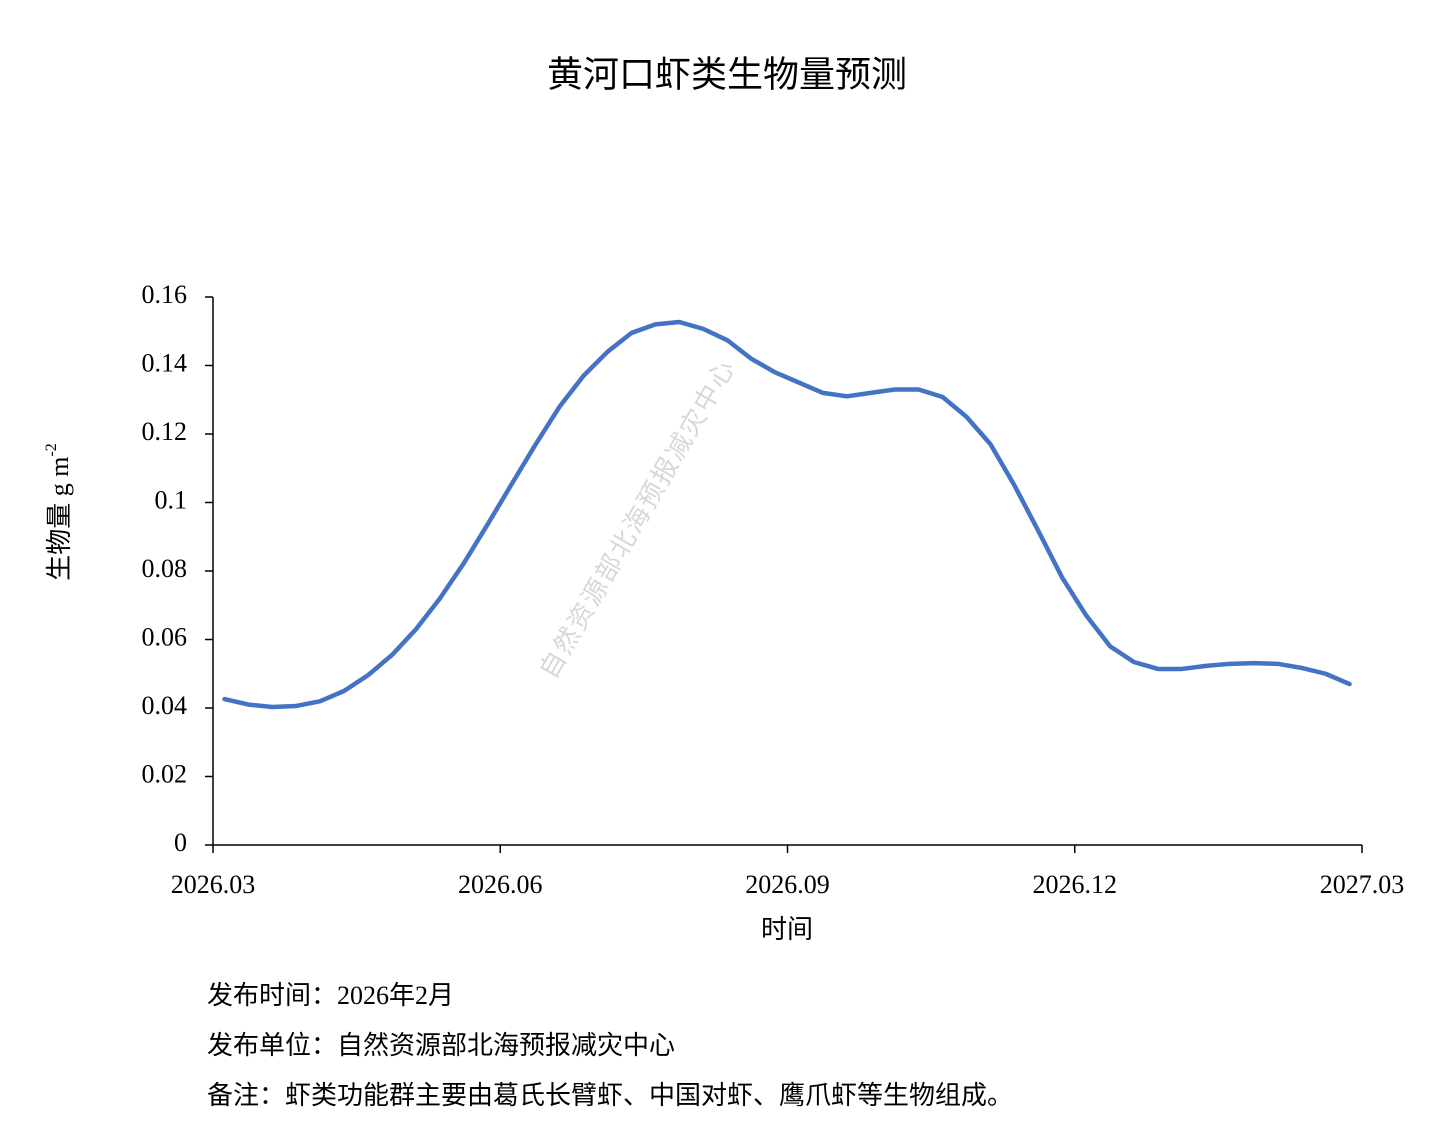 The height and width of the screenshot is (1146, 1443). I want to click on y-tick-label: 0.12, so click(165, 431).